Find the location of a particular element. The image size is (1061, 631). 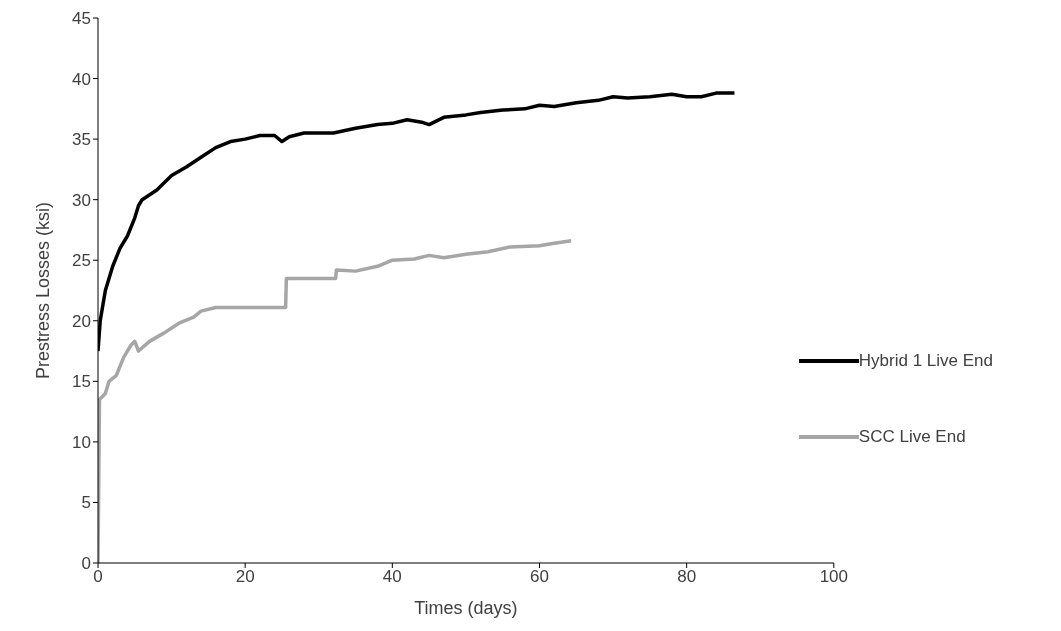

y-tick-label: 20 is located at coordinates (81, 321).